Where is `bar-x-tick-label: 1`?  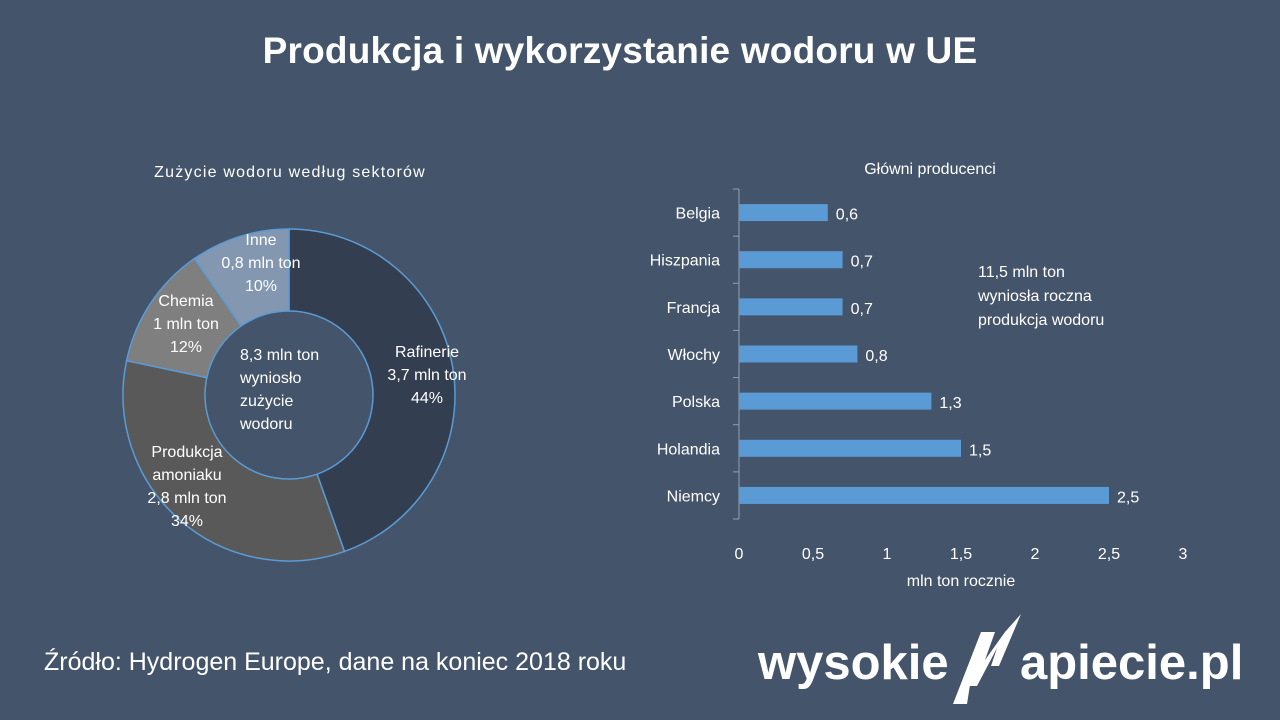
bar-x-tick-label: 1 is located at coordinates (887, 554).